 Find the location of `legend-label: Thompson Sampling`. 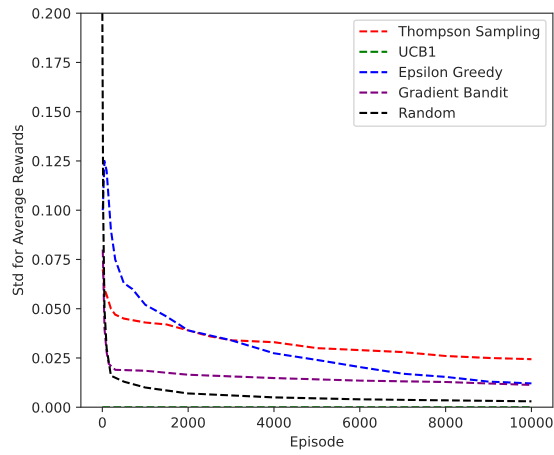

legend-label: Thompson Sampling is located at coordinates (469, 33).